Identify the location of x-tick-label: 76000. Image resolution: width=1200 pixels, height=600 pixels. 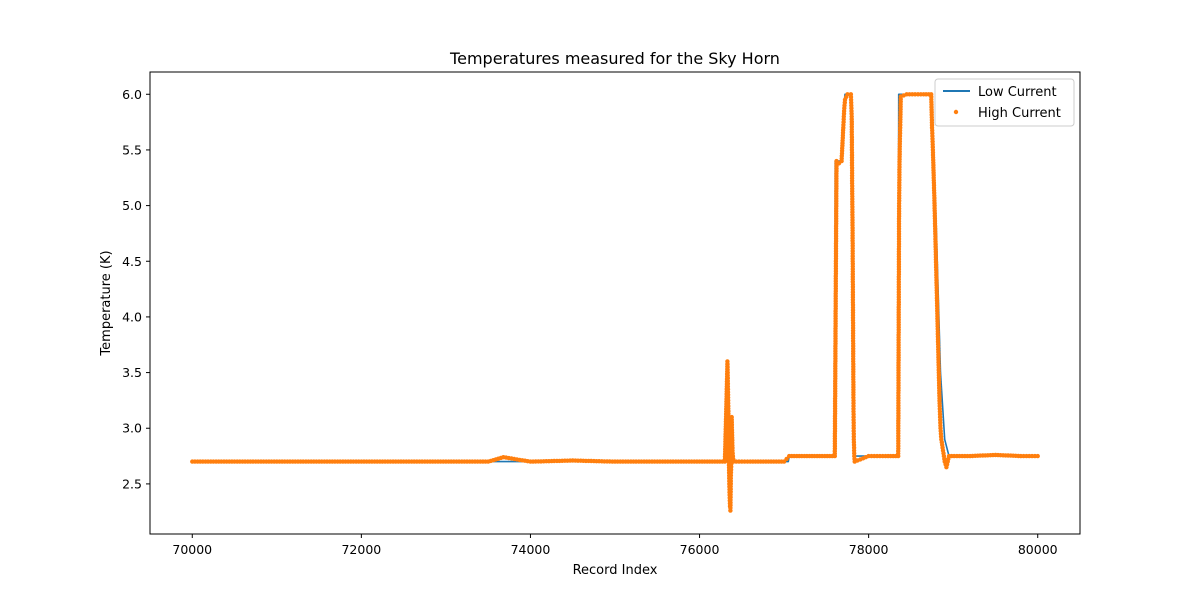
(700, 549).